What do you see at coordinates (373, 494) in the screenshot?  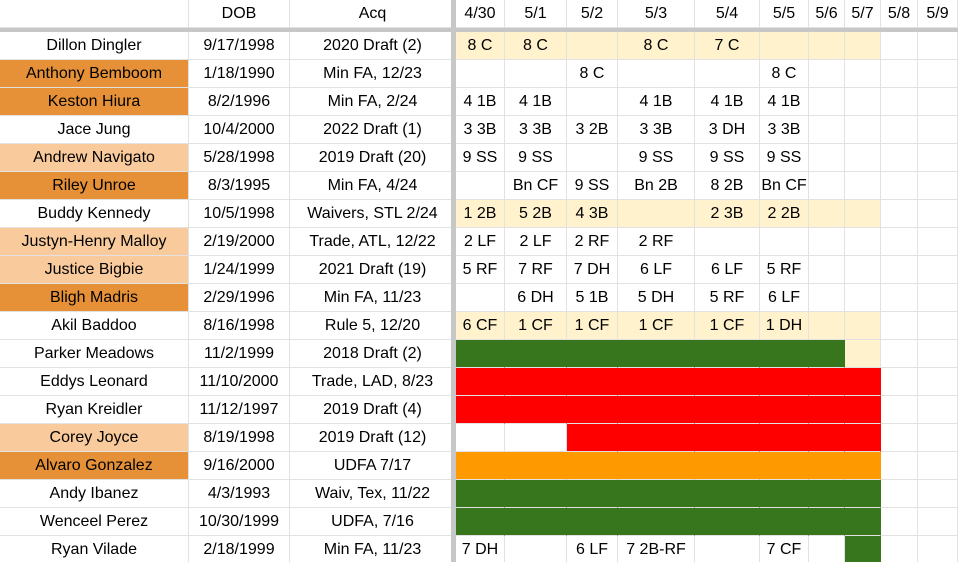 I see `acq-cell: Waiv, Tex, 11/22` at bounding box center [373, 494].